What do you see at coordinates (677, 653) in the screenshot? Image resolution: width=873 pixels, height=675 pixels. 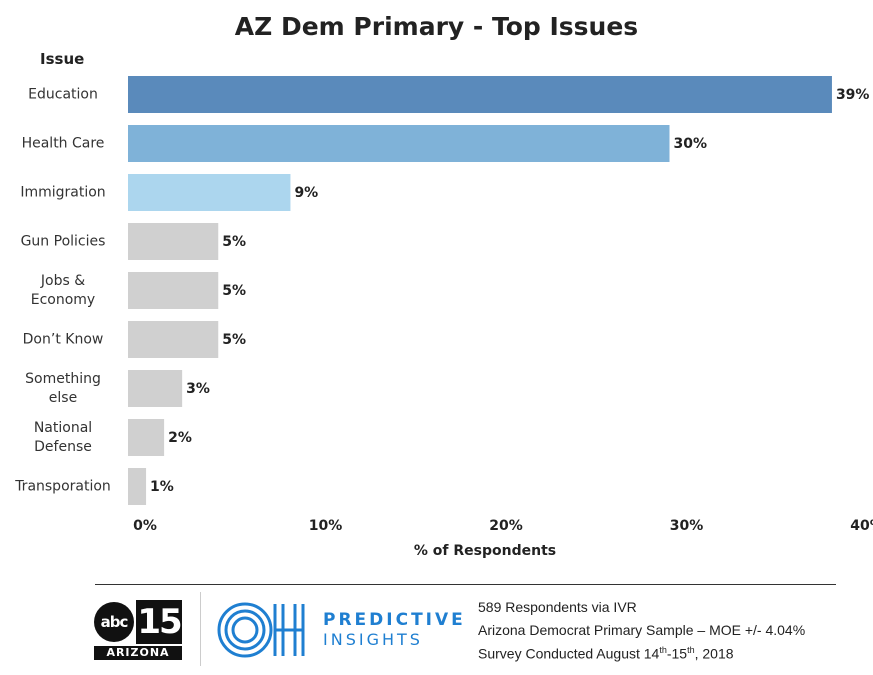 I see `survey-dates-mid: -15` at bounding box center [677, 653].